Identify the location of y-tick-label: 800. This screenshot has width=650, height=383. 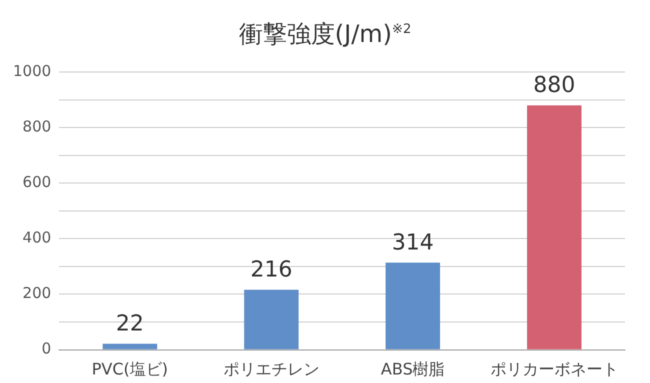
(37, 126).